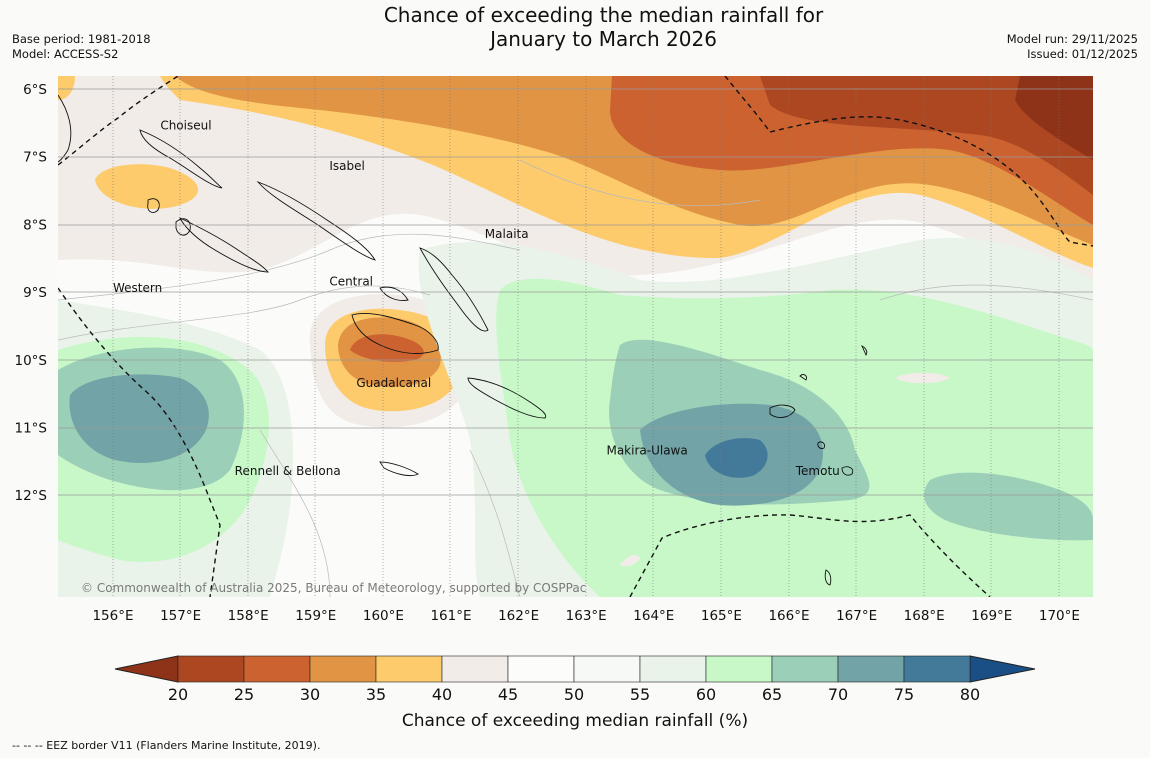 The height and width of the screenshot is (758, 1150). I want to click on issued-date: Issued: 01/12/2025, so click(1082, 54).